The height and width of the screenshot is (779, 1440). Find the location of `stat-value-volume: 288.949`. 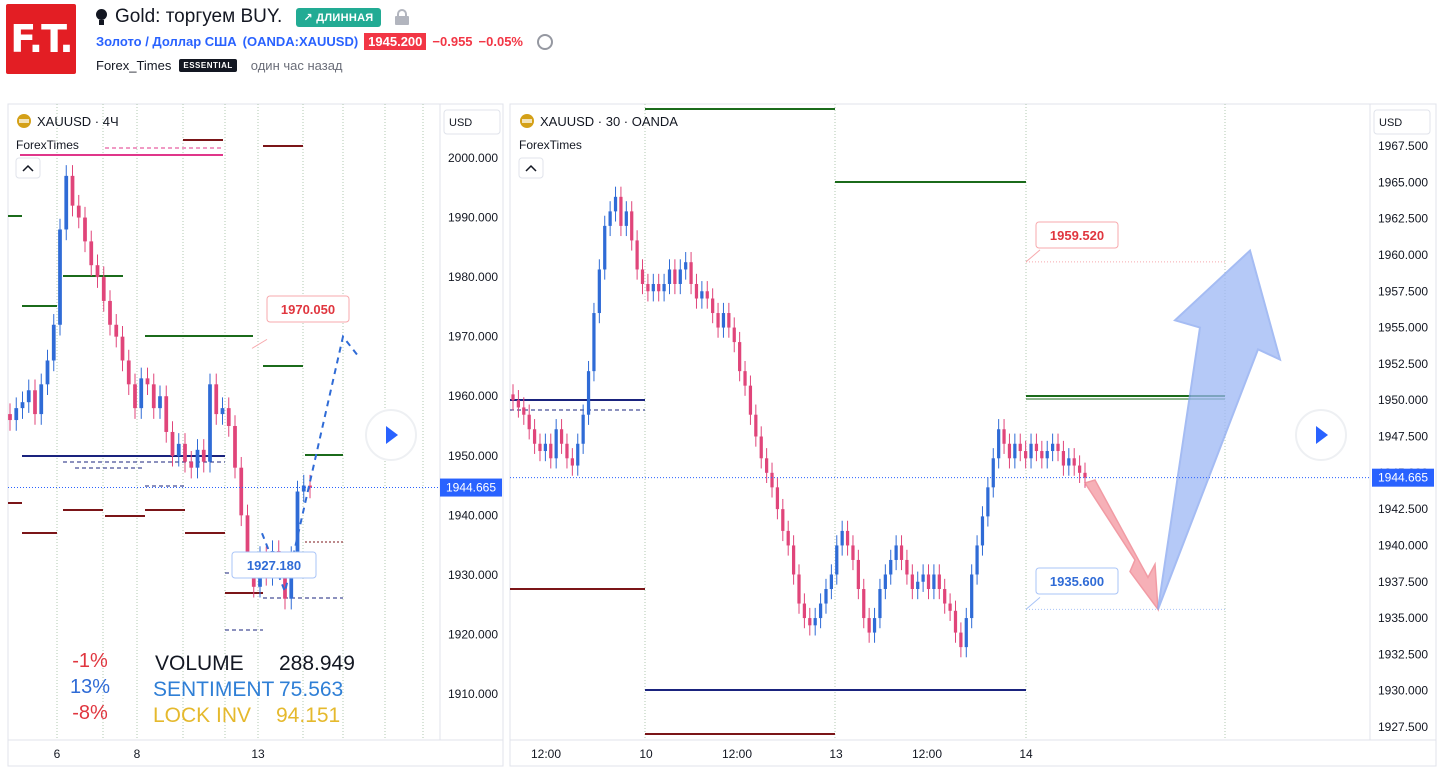

stat-value-volume: 288.949 is located at coordinates (317, 663).